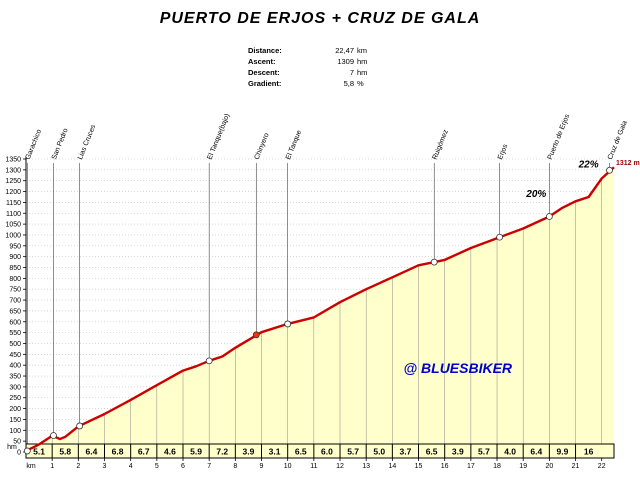  I want to click on stat-value: 5,8, so click(348, 83).